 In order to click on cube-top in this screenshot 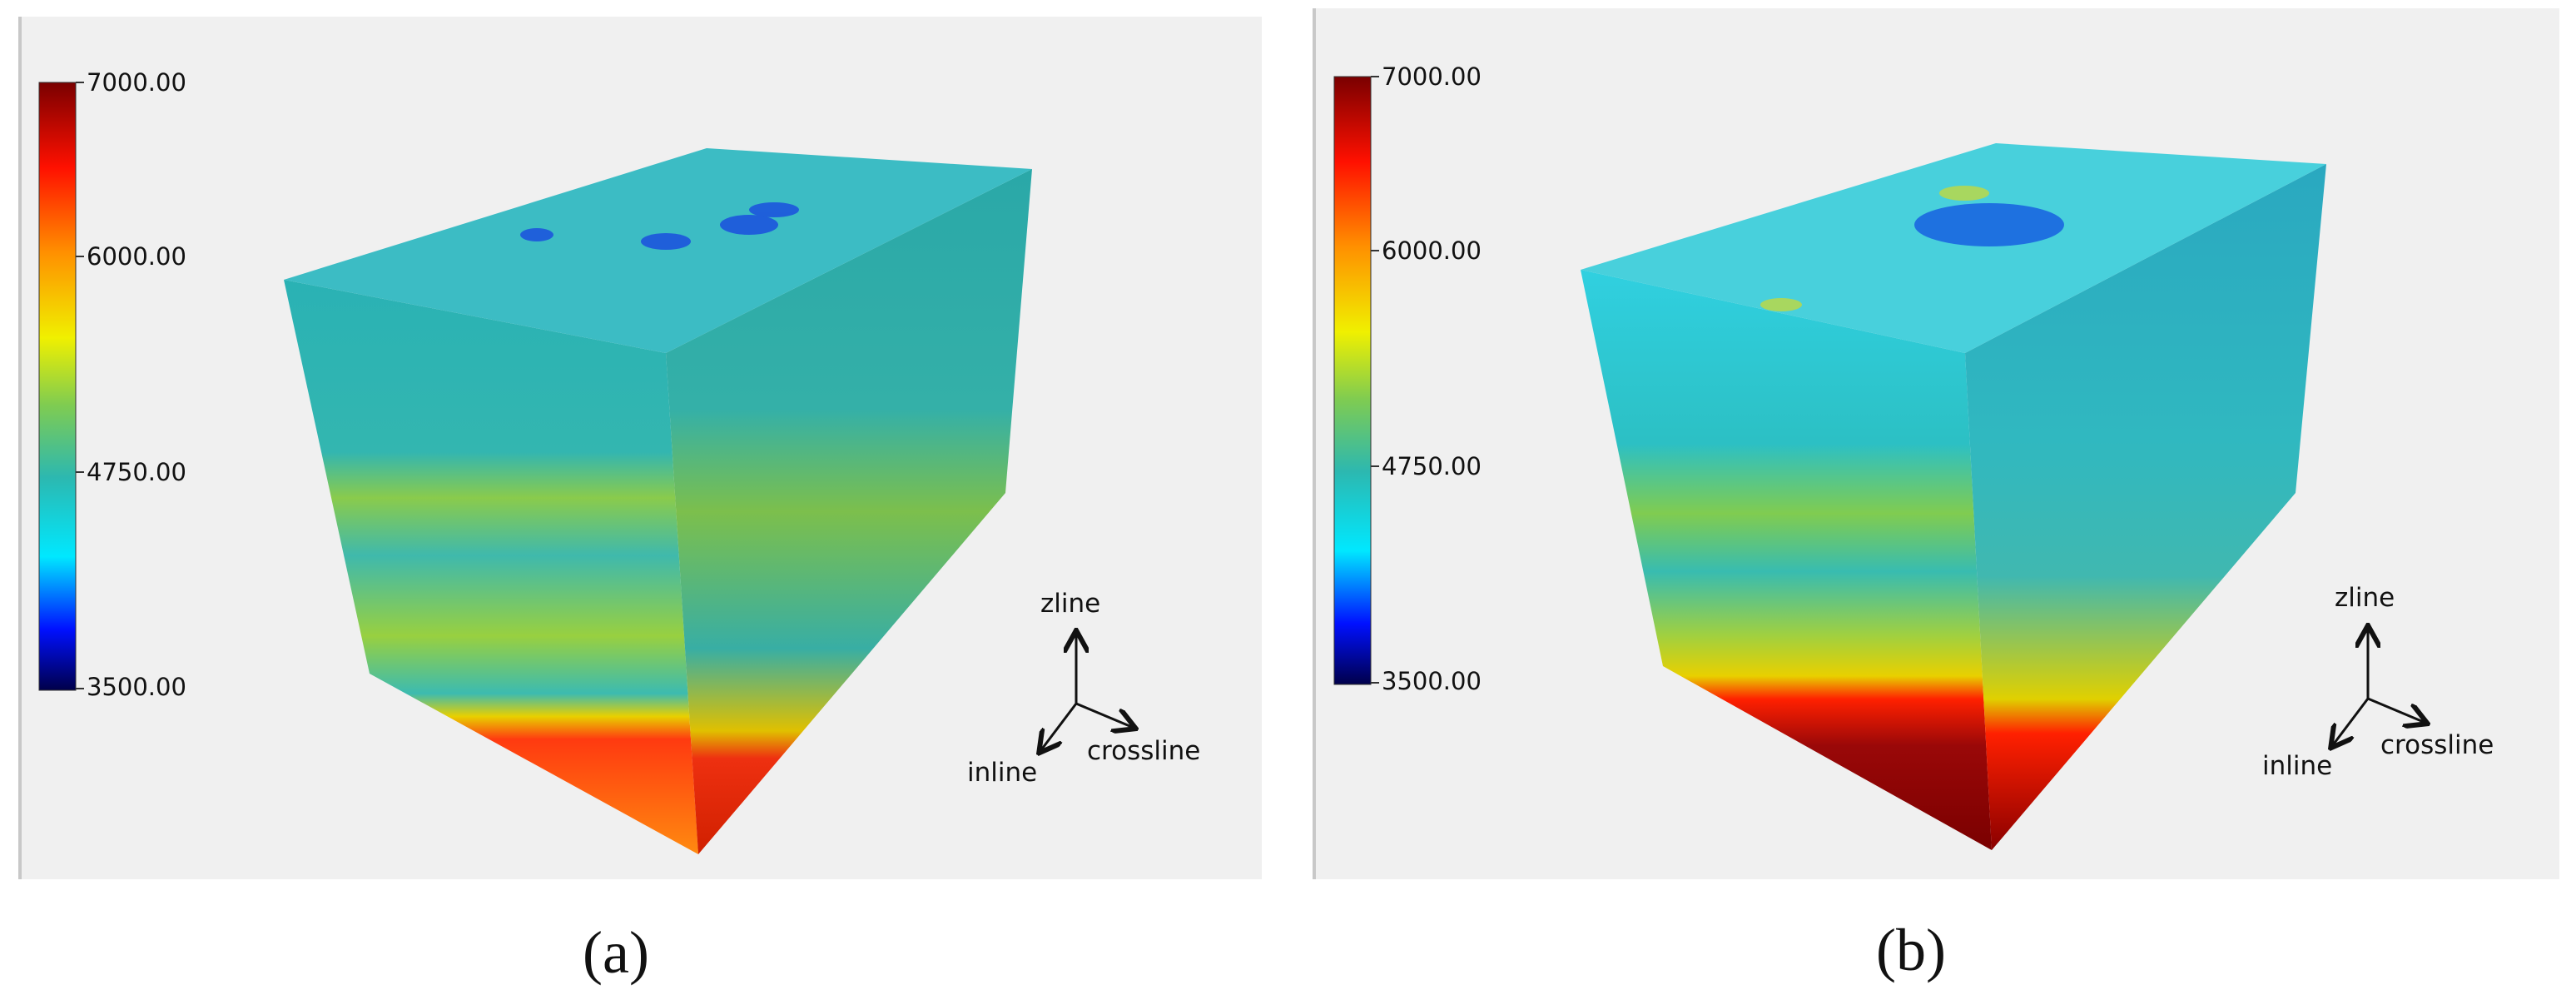, I will do `click(658, 251)`.